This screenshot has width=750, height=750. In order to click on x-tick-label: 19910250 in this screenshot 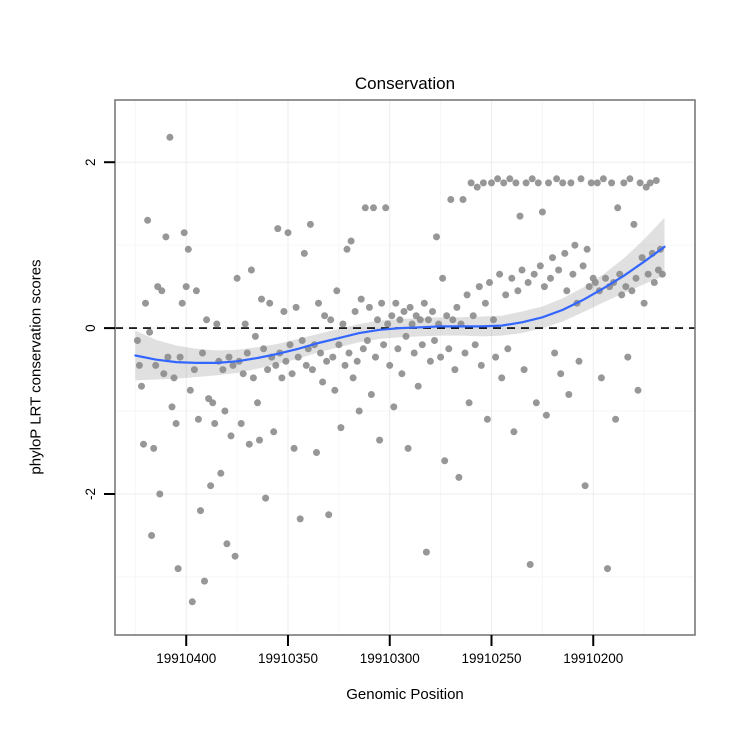, I will do `click(491, 658)`.